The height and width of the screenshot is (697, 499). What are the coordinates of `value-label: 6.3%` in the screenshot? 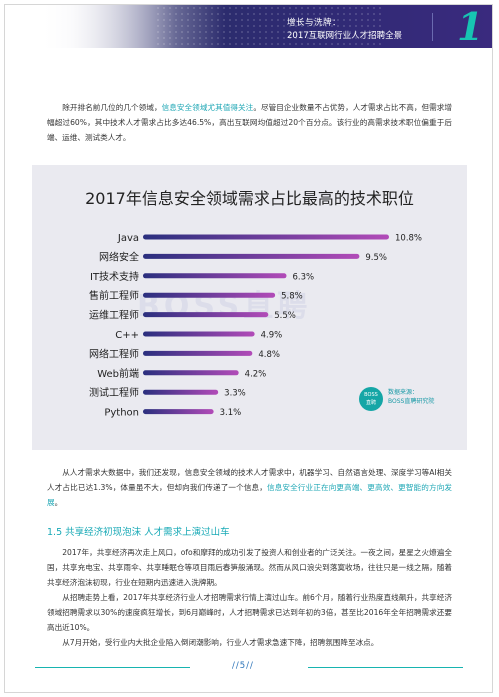 It's located at (304, 277).